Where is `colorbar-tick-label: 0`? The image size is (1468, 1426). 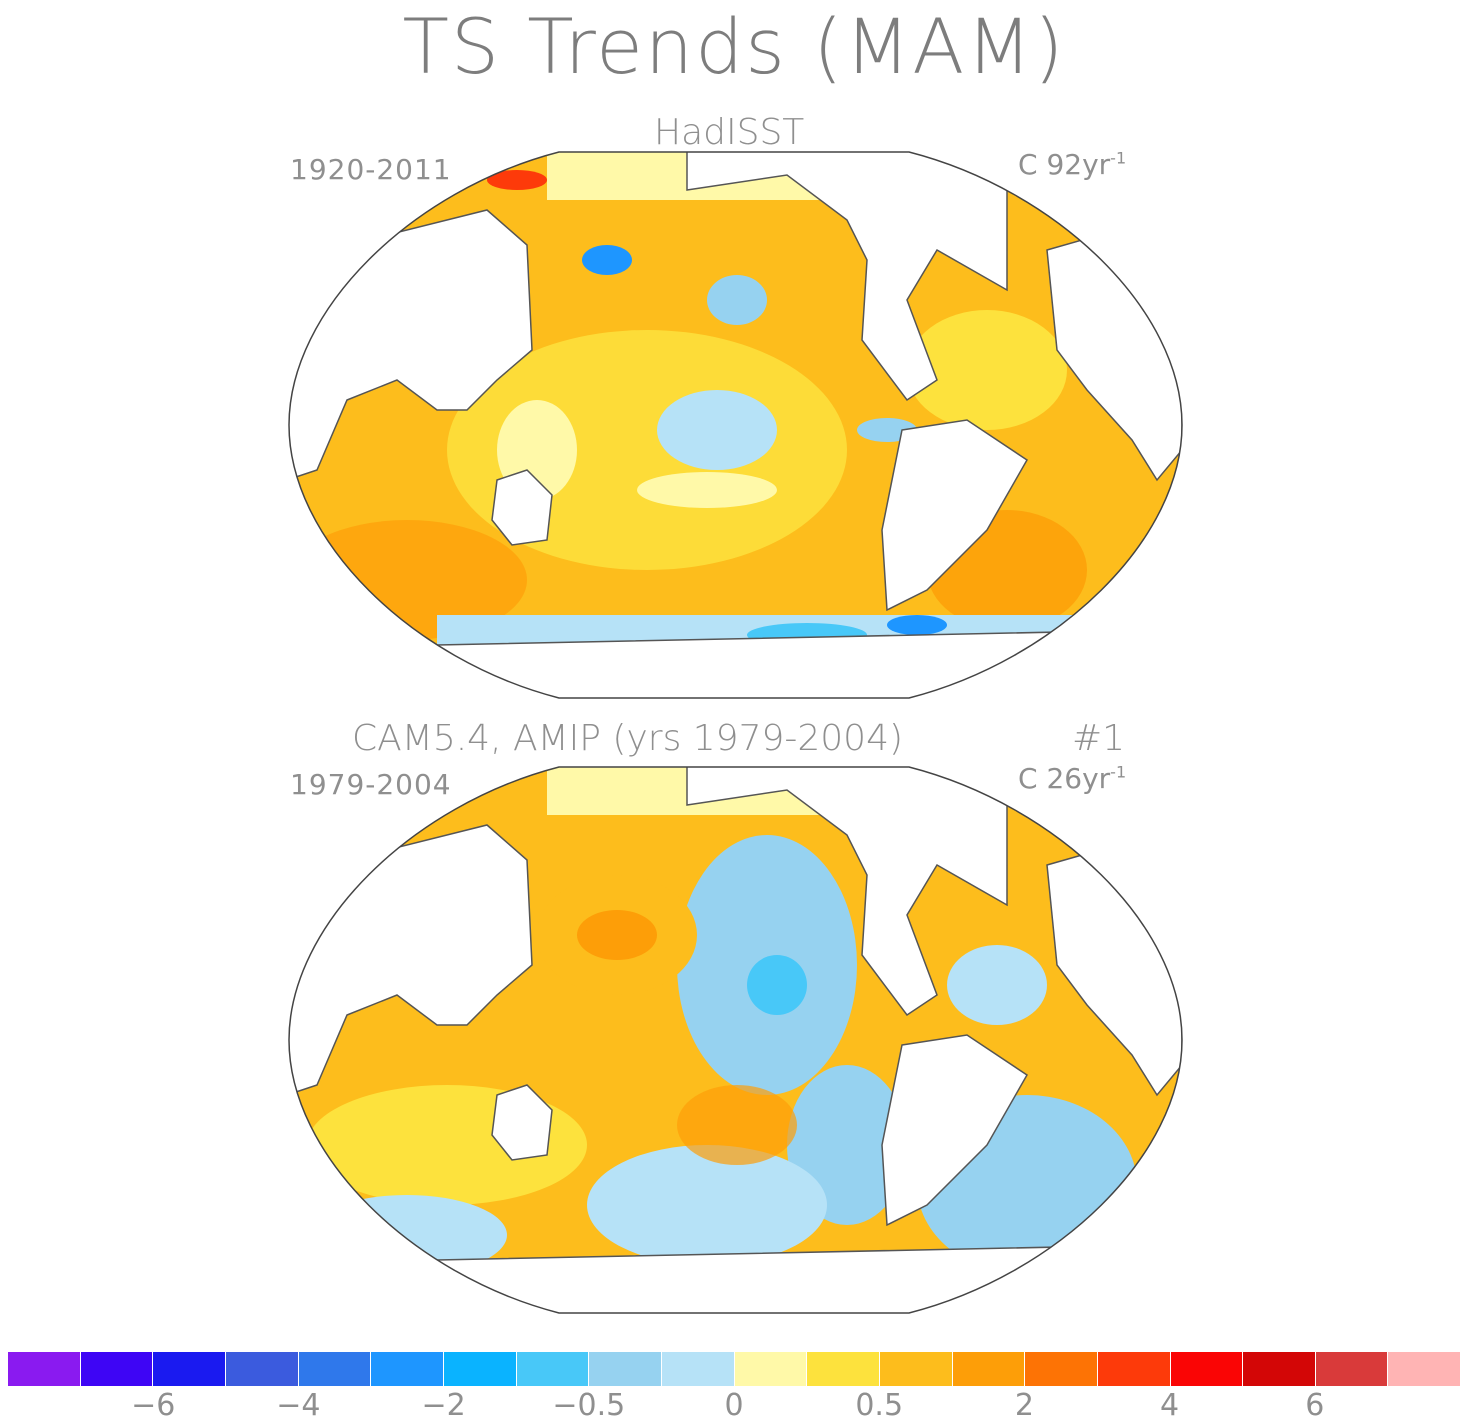 colorbar-tick-label: 0 is located at coordinates (734, 1405).